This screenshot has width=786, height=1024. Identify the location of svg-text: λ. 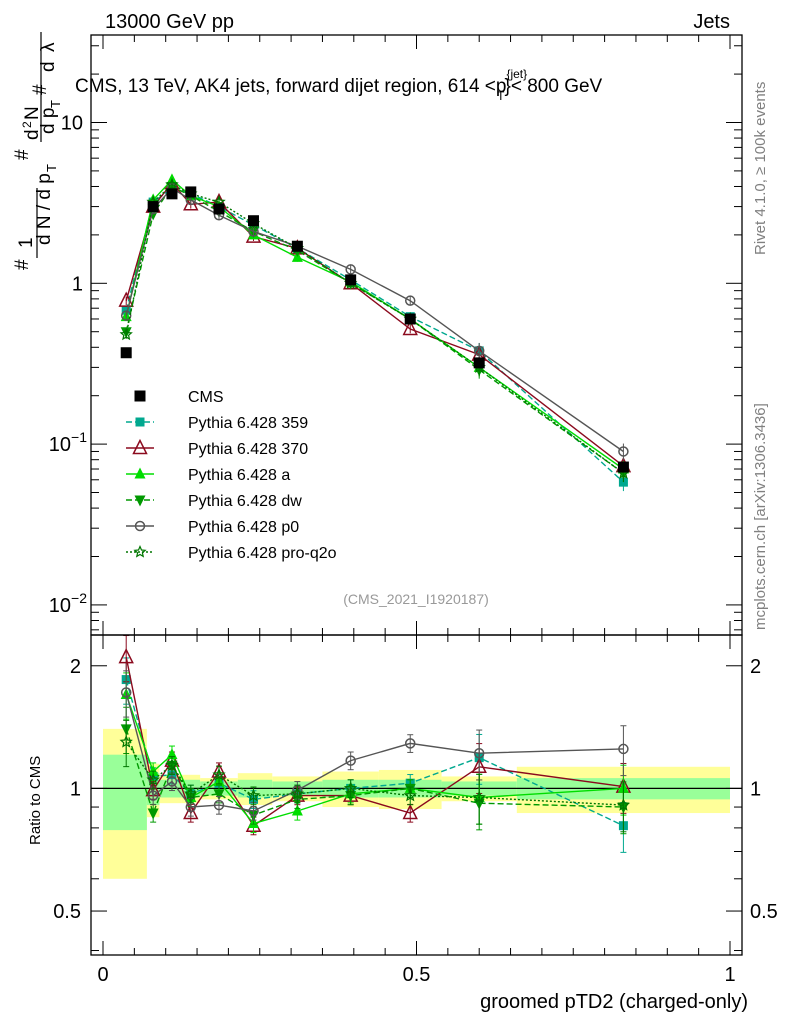
(48, 47).